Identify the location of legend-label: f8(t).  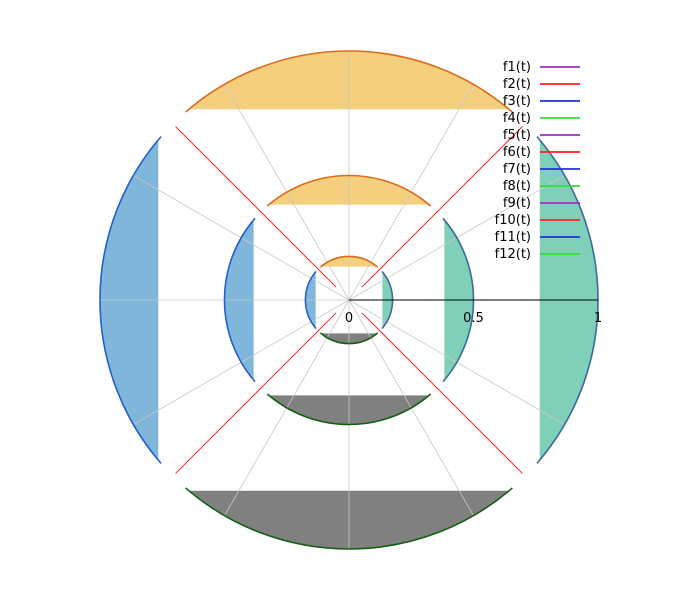
(517, 186).